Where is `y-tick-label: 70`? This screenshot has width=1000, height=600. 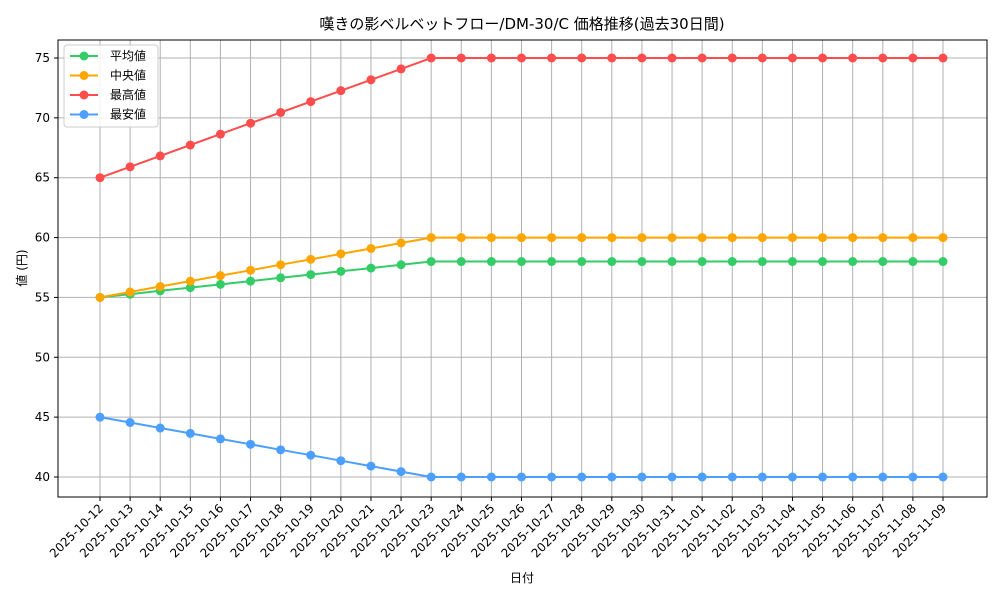
y-tick-label: 70 is located at coordinates (42, 118).